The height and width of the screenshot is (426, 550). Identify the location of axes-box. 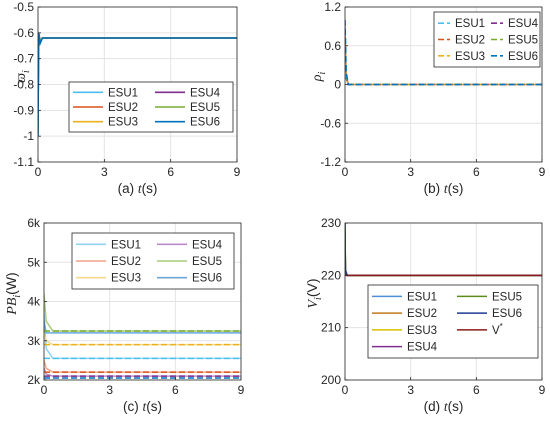
(443, 301).